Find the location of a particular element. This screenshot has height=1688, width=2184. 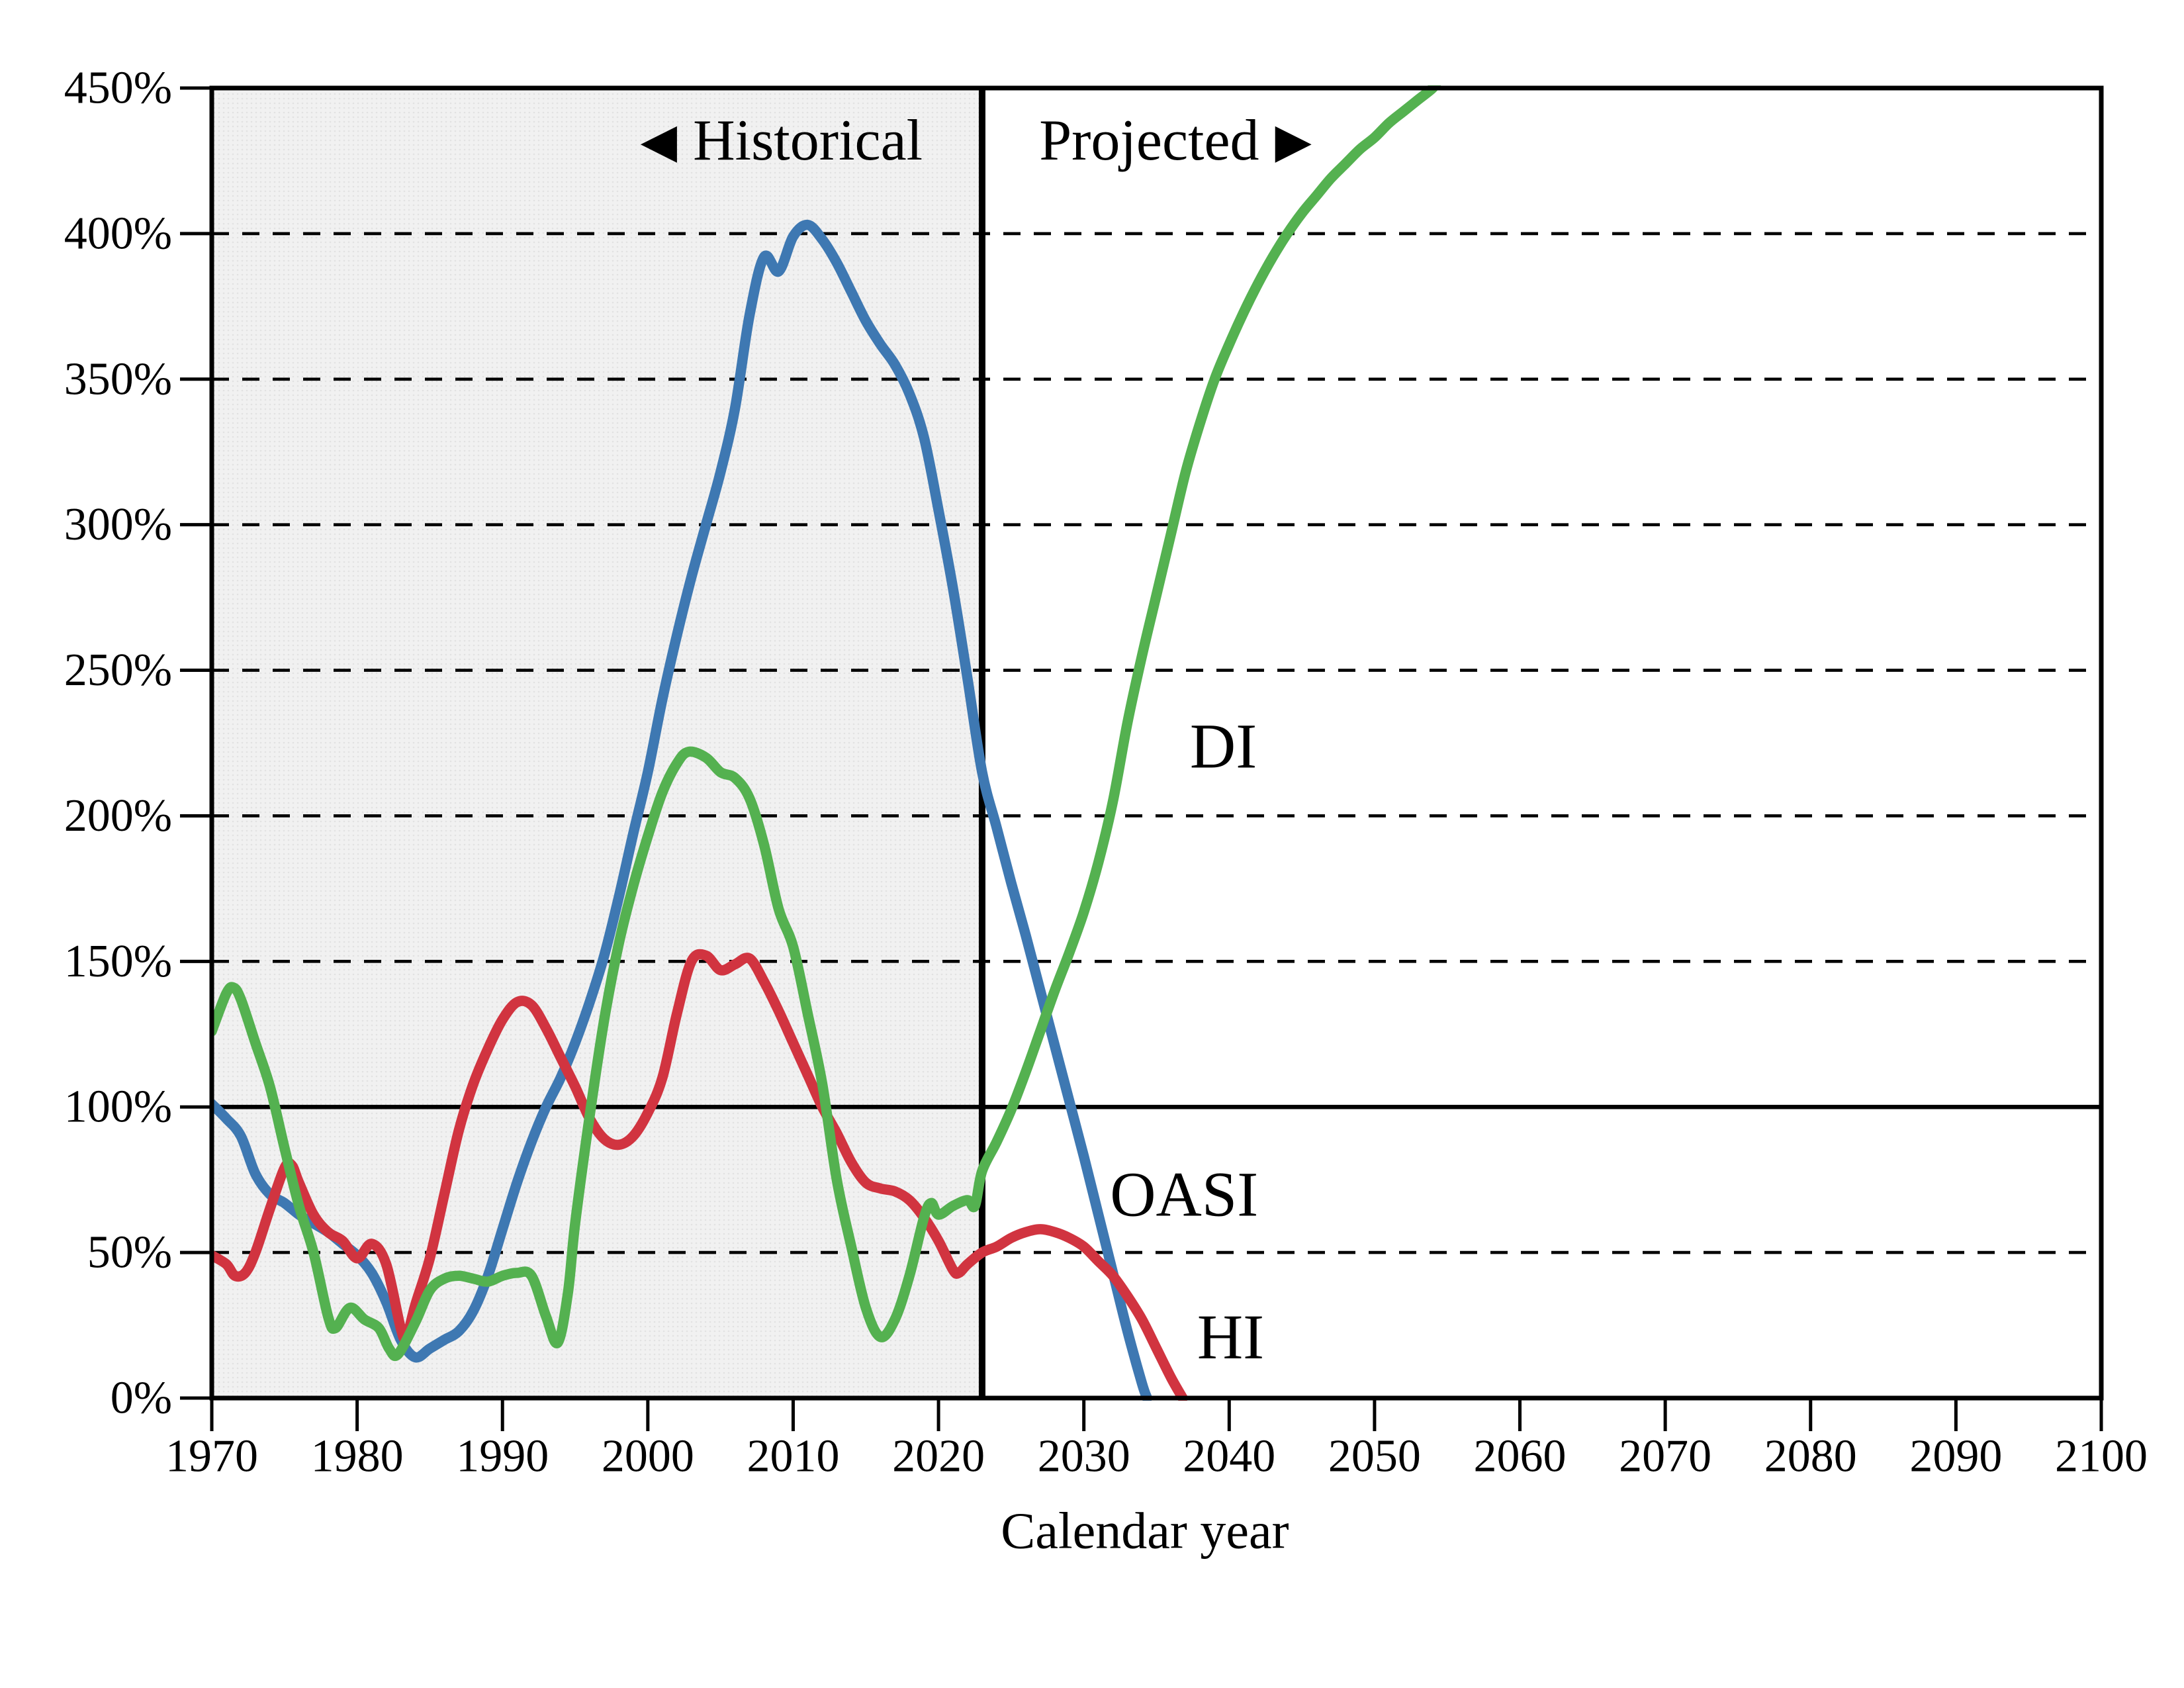

y-axis-tick-label: 200% is located at coordinates (118, 815).